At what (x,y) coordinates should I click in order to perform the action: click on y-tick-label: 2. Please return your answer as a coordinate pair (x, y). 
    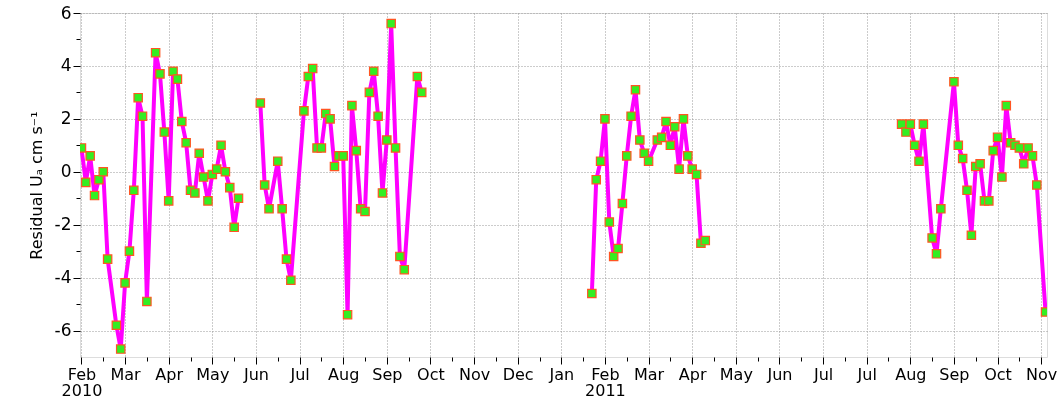
    Looking at the image, I should click on (66, 118).